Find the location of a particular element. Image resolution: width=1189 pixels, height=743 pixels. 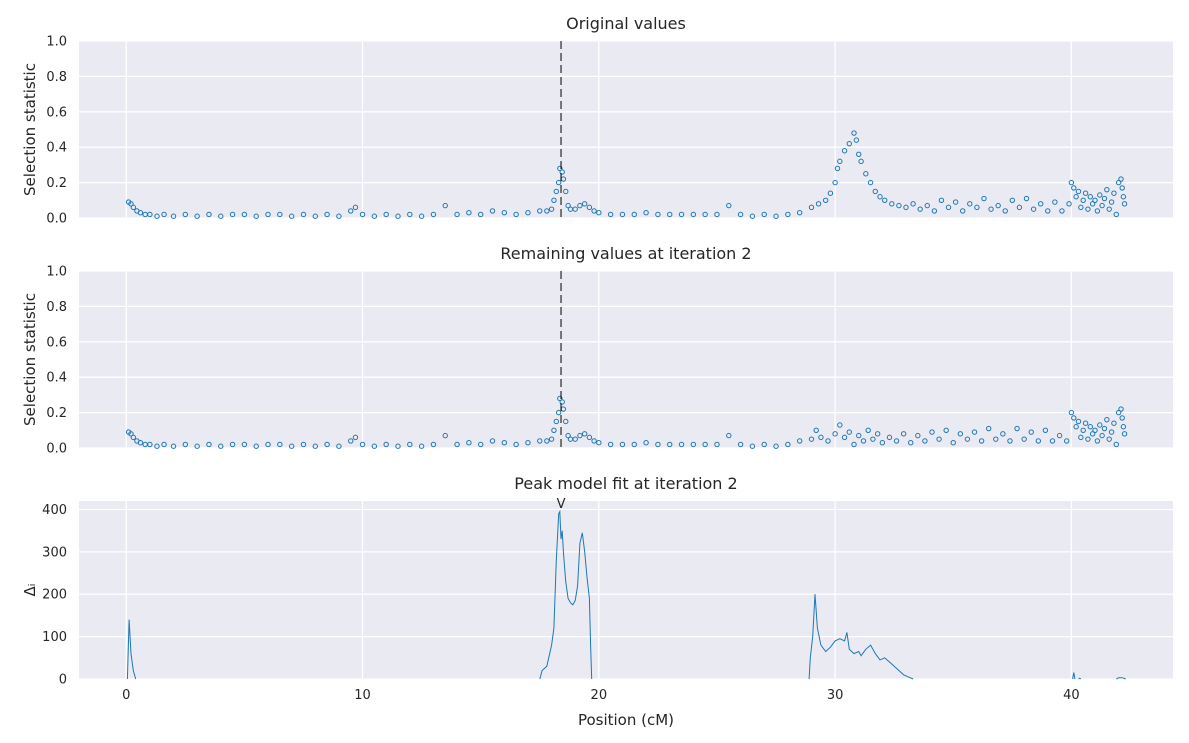

x-tick-label: 20 is located at coordinates (599, 695).